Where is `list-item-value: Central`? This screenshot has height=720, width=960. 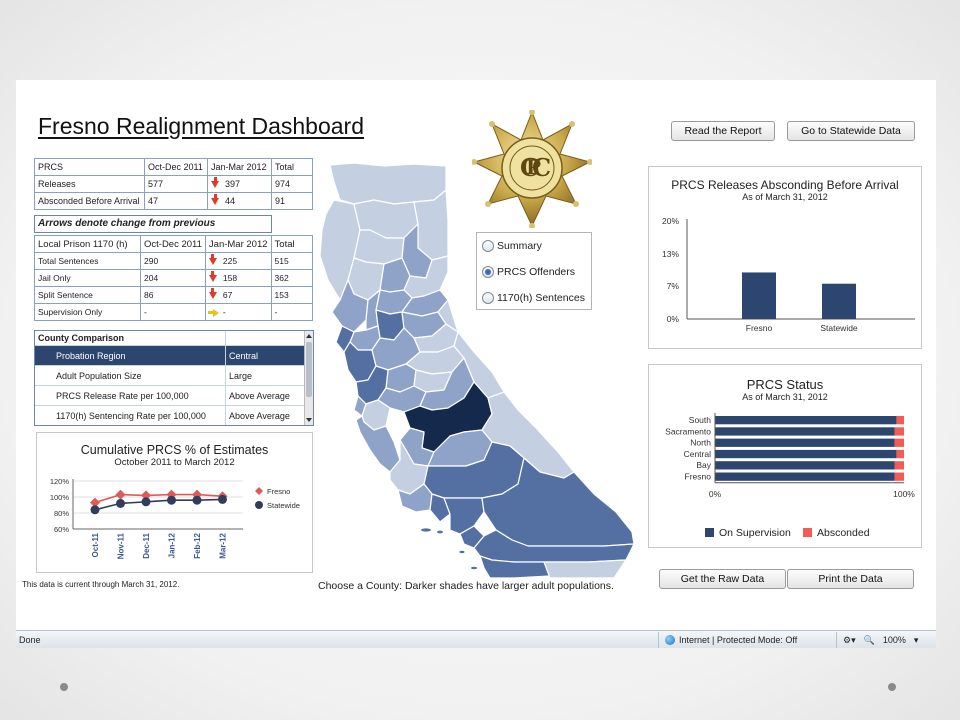 list-item-value: Central is located at coordinates (244, 355).